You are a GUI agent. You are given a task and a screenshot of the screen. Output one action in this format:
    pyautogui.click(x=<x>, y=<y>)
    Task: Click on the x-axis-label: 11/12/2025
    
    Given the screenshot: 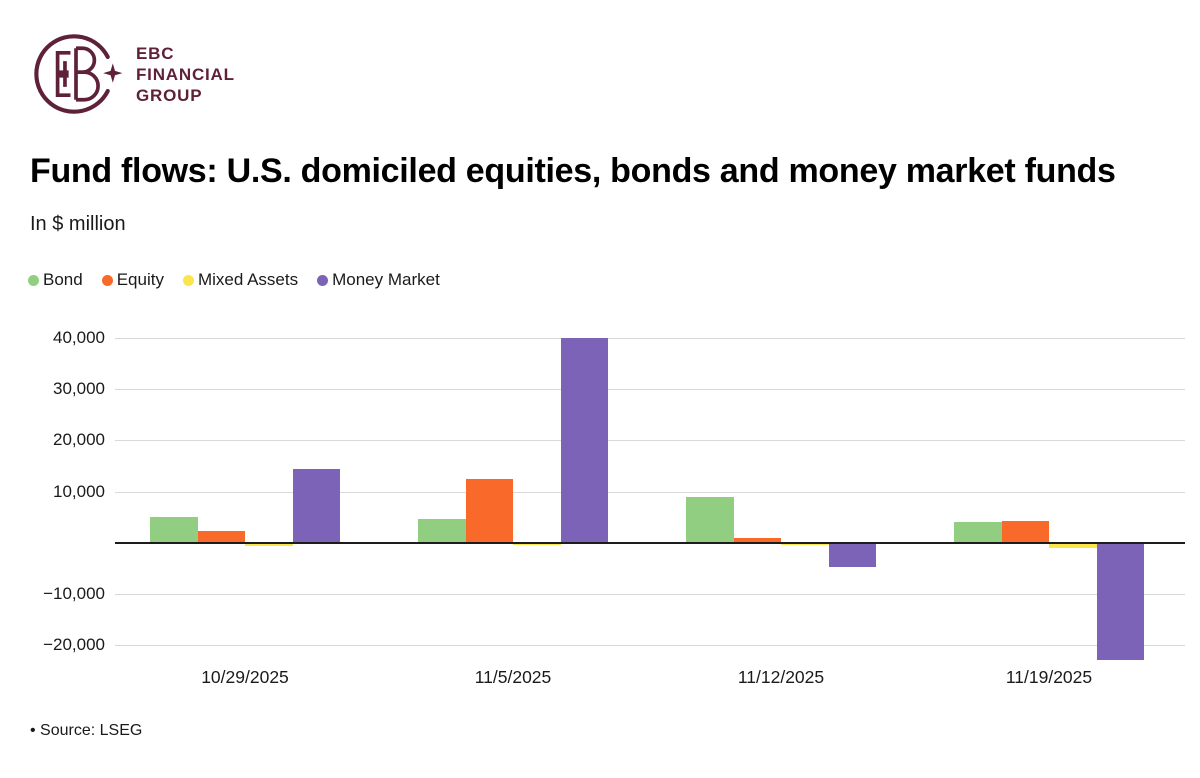 What is the action you would take?
    pyautogui.click(x=781, y=677)
    